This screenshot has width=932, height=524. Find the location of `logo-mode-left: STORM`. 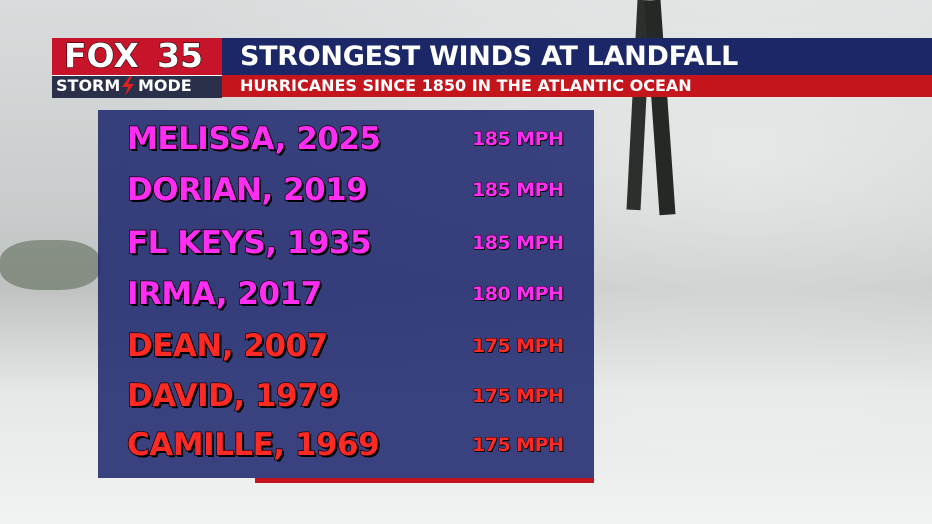

logo-mode-left: STORM is located at coordinates (88, 85).